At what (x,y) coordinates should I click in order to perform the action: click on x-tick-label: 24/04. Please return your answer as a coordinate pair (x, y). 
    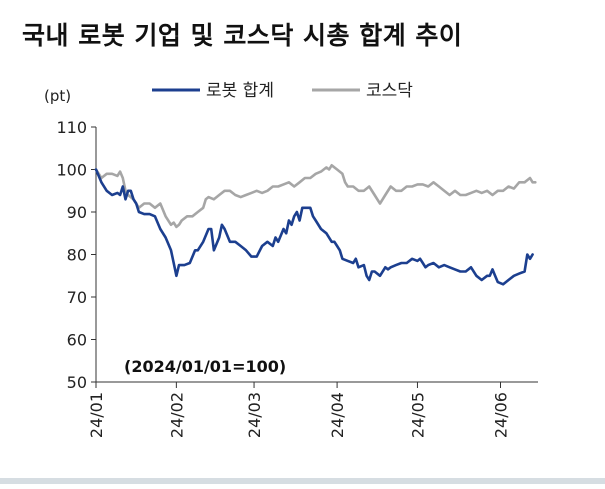
    Looking at the image, I should click on (337, 415).